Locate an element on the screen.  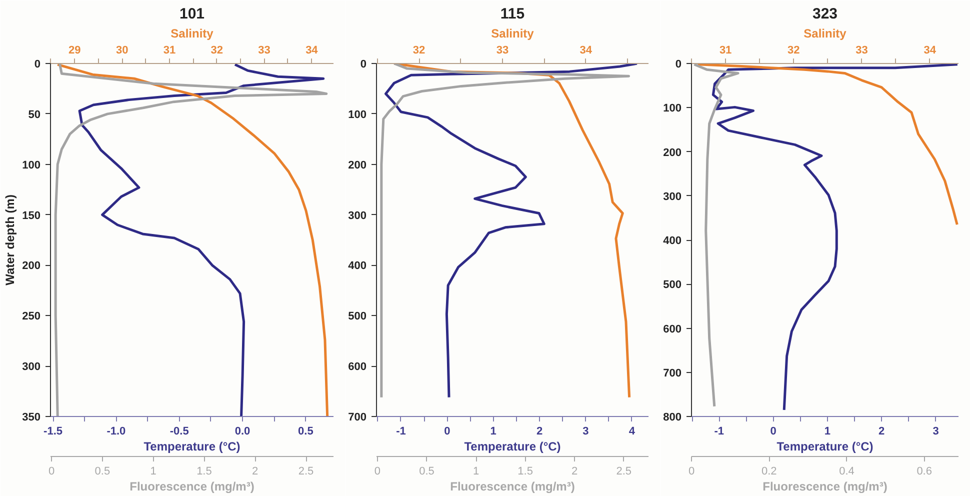
y-tick-label: 250 is located at coordinates (31, 316).